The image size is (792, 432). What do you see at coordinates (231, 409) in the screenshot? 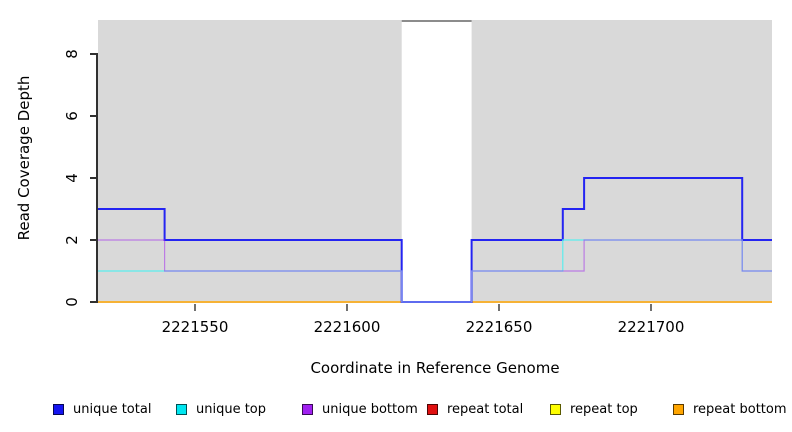
I see `legend-label: unique top` at bounding box center [231, 409].